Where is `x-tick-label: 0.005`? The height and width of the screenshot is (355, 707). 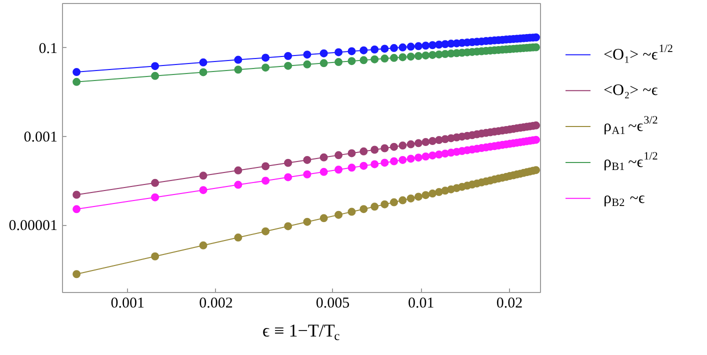
x-tick-label: 0.005 is located at coordinates (333, 304).